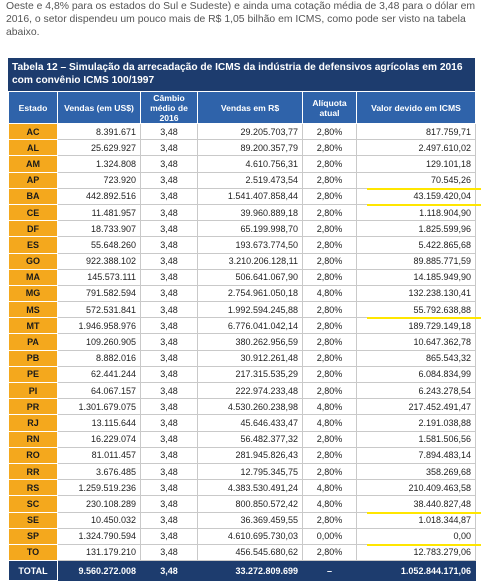 The width and height of the screenshot is (481, 587). Describe the element at coordinates (99, 107) in the screenshot. I see `column-header: Vendas (em US$)` at that location.